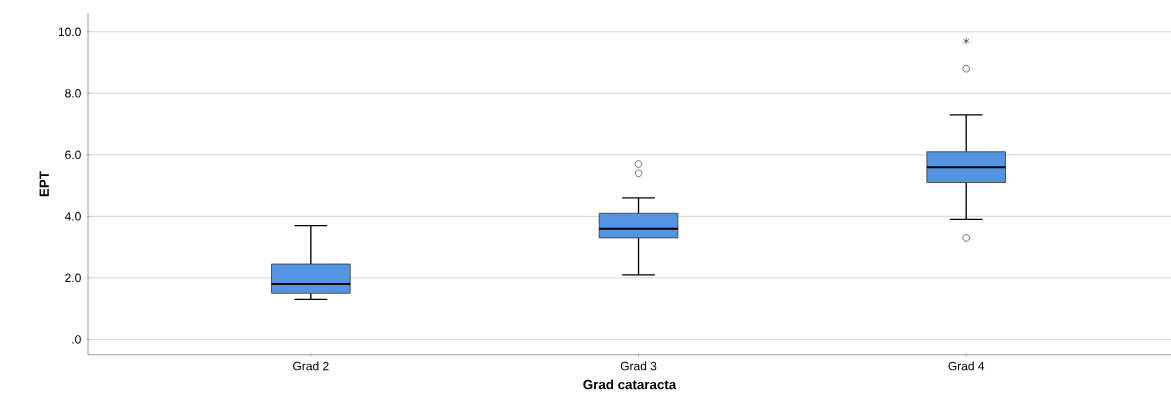 The width and height of the screenshot is (1171, 401). Describe the element at coordinates (311, 366) in the screenshot. I see `x-tick-label: Grad 2` at that location.